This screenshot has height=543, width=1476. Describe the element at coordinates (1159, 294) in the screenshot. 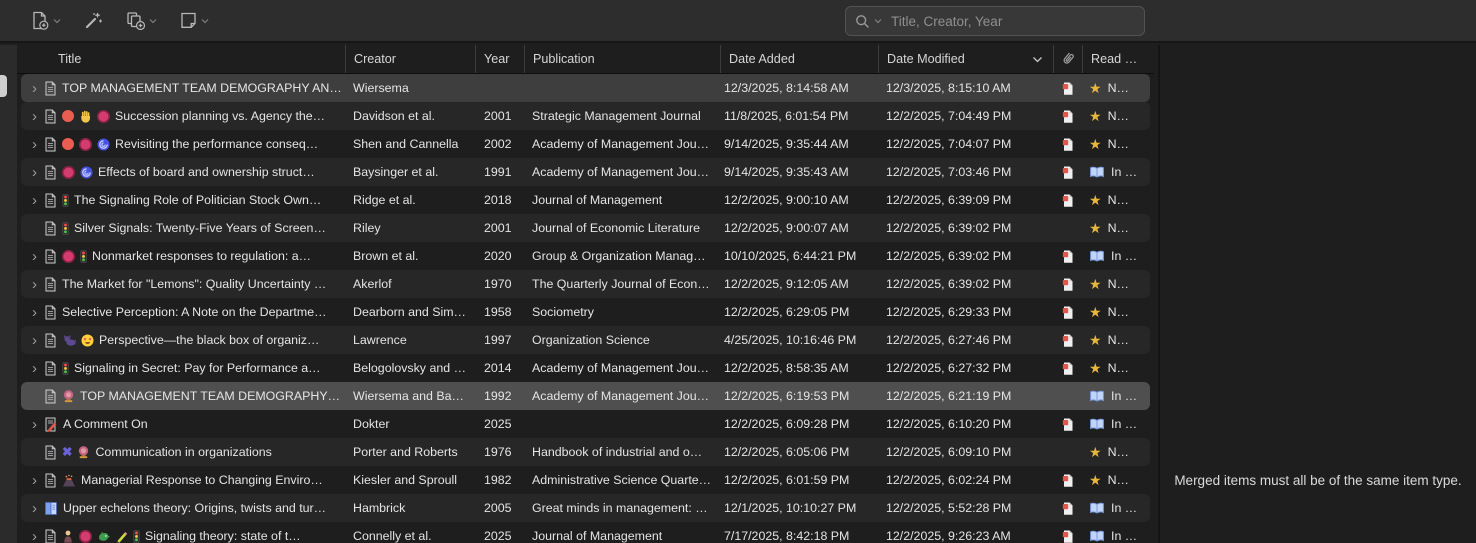

I see `pane-divider` at that location.